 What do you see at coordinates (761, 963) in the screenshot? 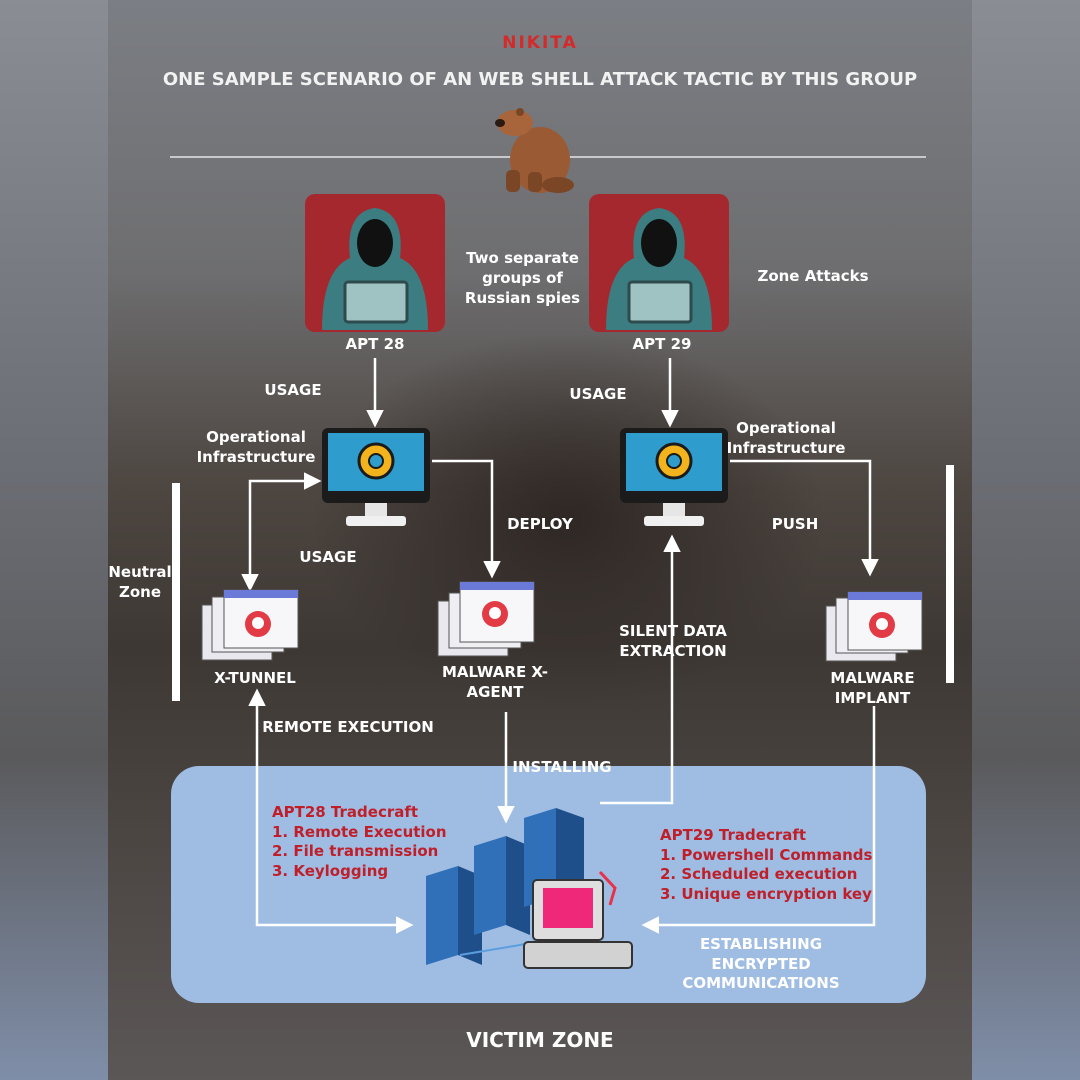
I see `establishing-label: ESTABLISHING ENCRYPTED COMMUNICATIONS` at bounding box center [761, 963].